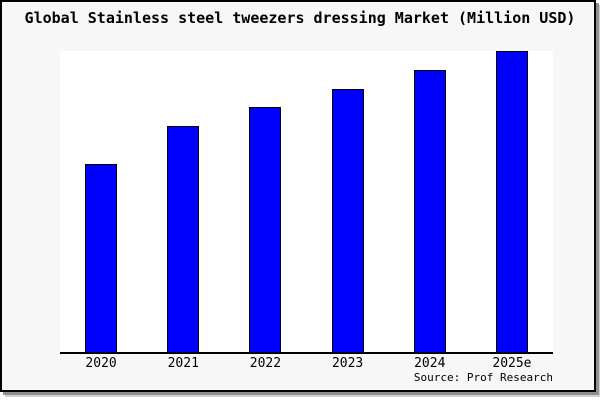 The height and width of the screenshot is (400, 600). I want to click on bar-slot-2020, so click(101, 258).